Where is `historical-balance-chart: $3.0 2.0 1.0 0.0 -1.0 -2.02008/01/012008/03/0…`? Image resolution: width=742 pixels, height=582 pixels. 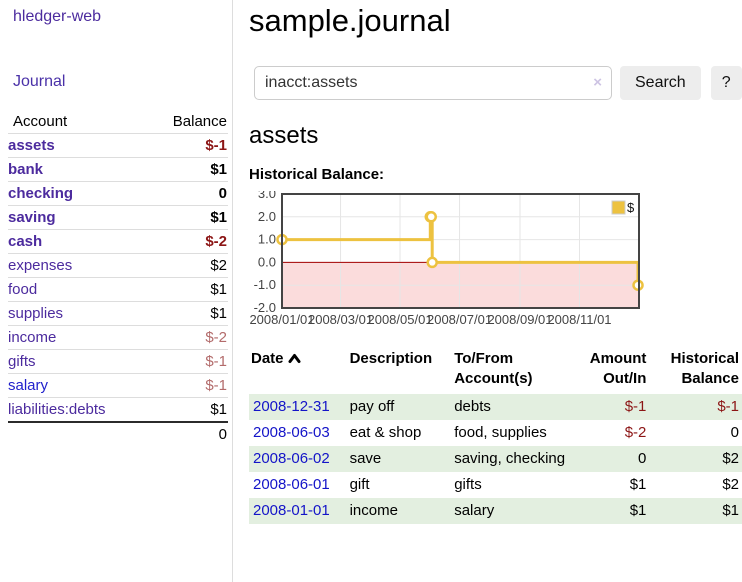
historical-balance-chart: $3.0 2.0 1.0 0.0 -1.0 -2.02008/01/012008/03/0… is located at coordinates (446, 259).